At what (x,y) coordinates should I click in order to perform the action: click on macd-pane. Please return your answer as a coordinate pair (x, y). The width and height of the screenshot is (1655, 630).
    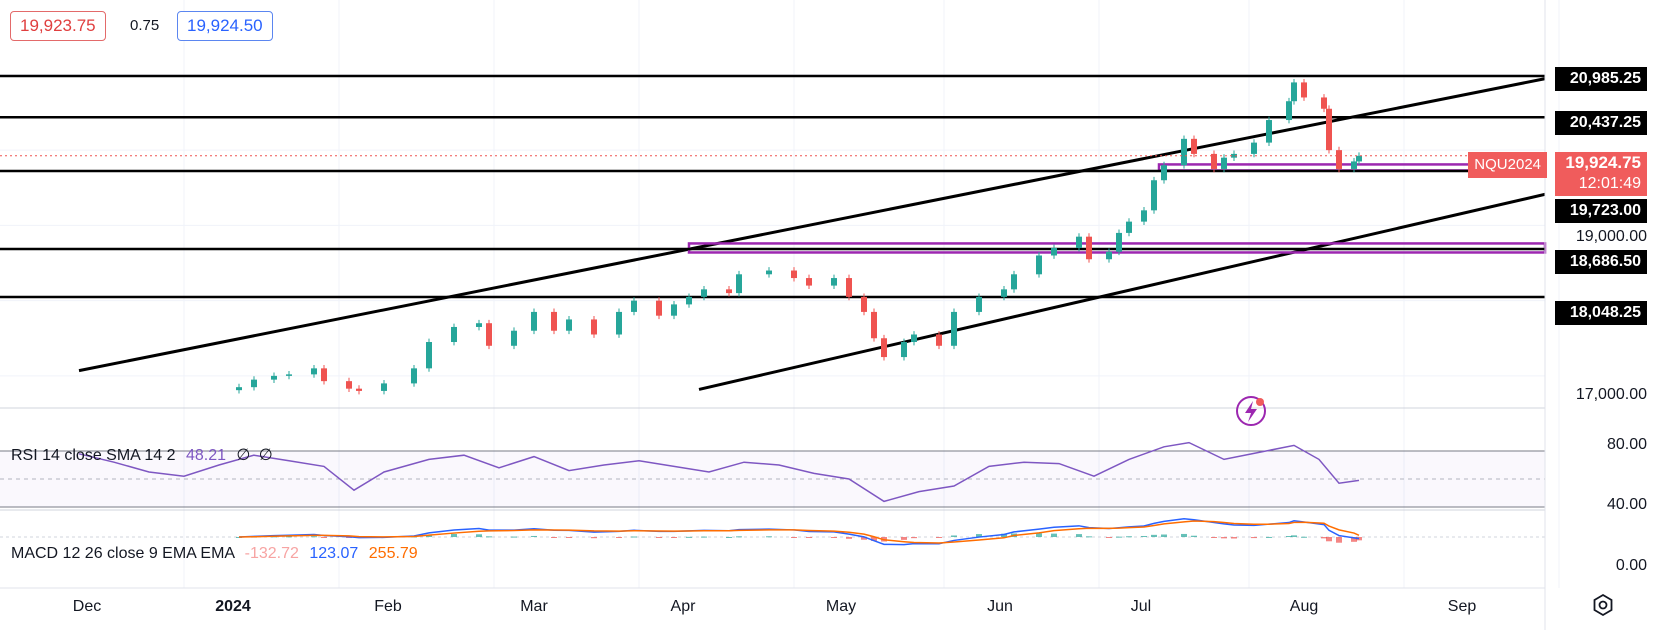
    Looking at the image, I should click on (772, 532).